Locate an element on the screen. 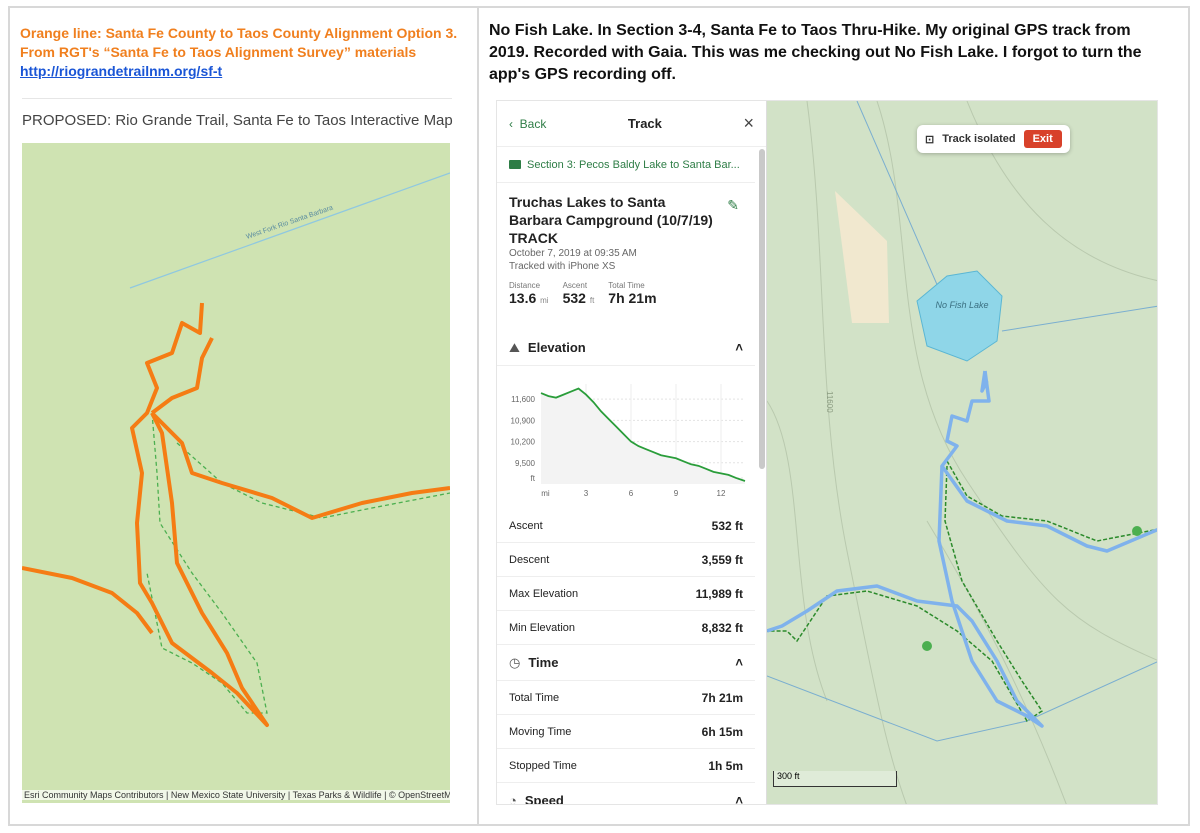 This screenshot has height=833, width=1200. clearing-area is located at coordinates (862, 257).